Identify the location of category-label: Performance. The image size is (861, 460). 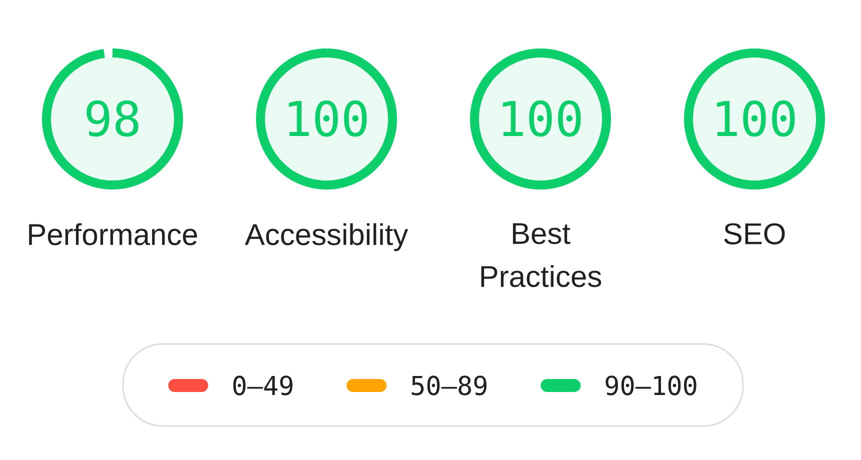
(113, 234).